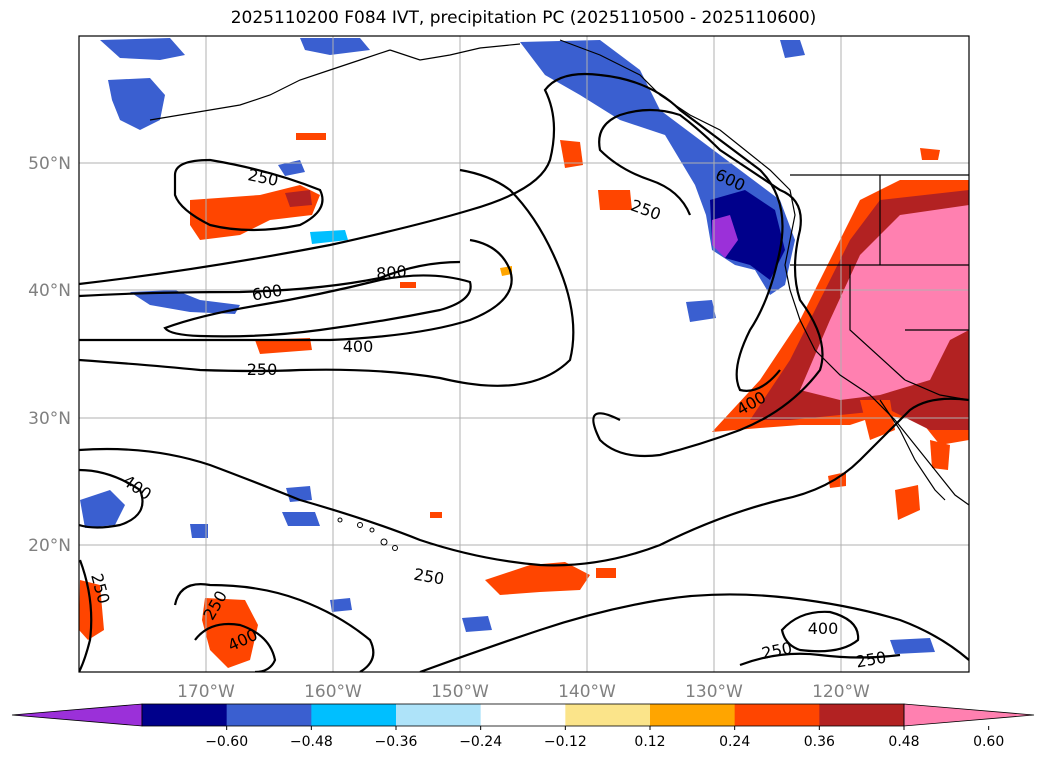 This screenshot has height=765, width=1047. Describe the element at coordinates (367, 534) in the screenshot. I see `hawaiian-islands` at that location.